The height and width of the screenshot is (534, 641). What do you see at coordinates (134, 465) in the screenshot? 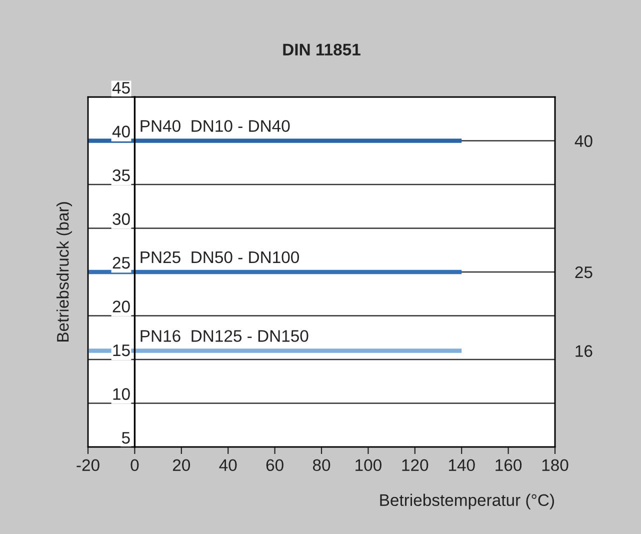
I see `x-tick-label: 0` at bounding box center [134, 465].